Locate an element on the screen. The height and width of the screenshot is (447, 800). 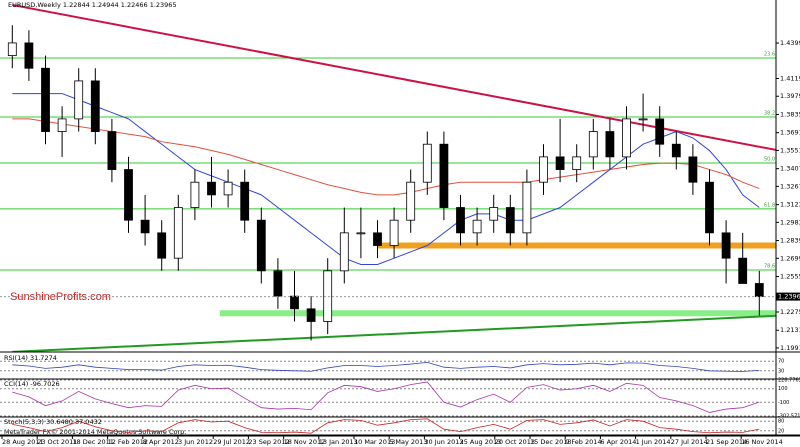
x-tick-label: 16 Nov 2014 is located at coordinates (762, 442).